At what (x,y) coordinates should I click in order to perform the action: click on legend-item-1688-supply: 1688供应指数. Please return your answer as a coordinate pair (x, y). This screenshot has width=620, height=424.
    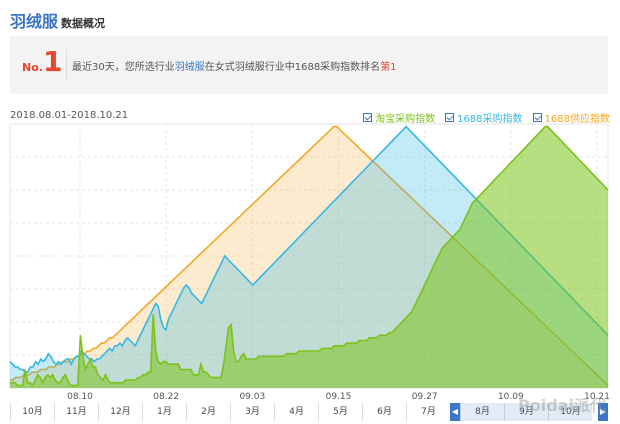
    Looking at the image, I should click on (571, 117).